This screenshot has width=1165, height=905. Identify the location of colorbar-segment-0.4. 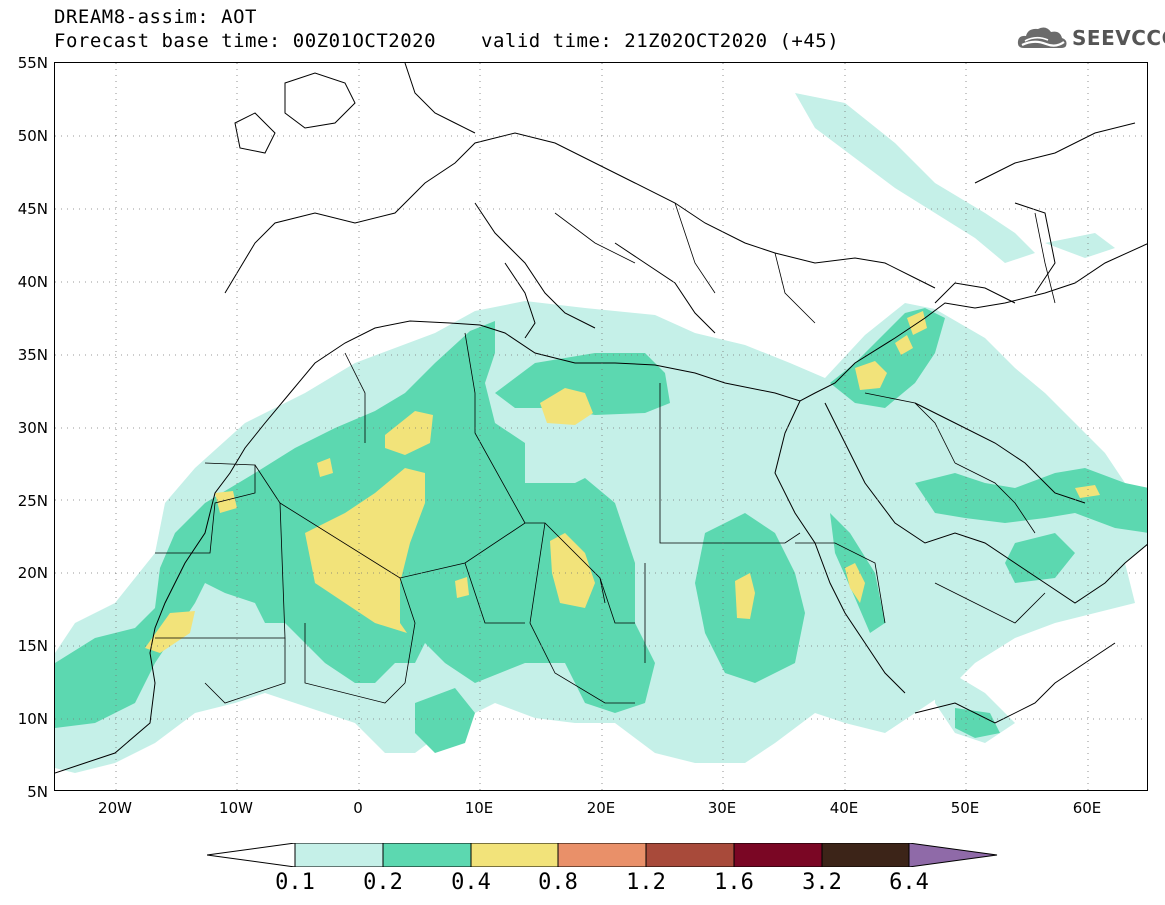
(514, 855).